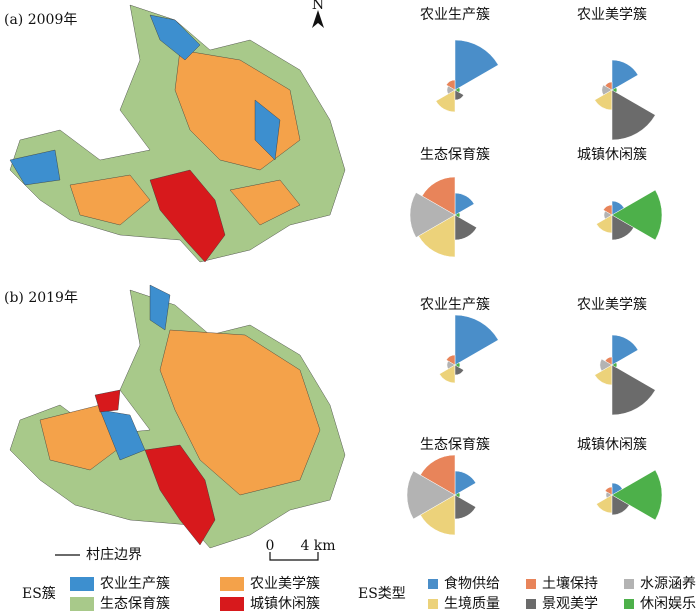 The height and width of the screenshot is (613, 700). I want to click on scale-label: 4 km, so click(317, 546).